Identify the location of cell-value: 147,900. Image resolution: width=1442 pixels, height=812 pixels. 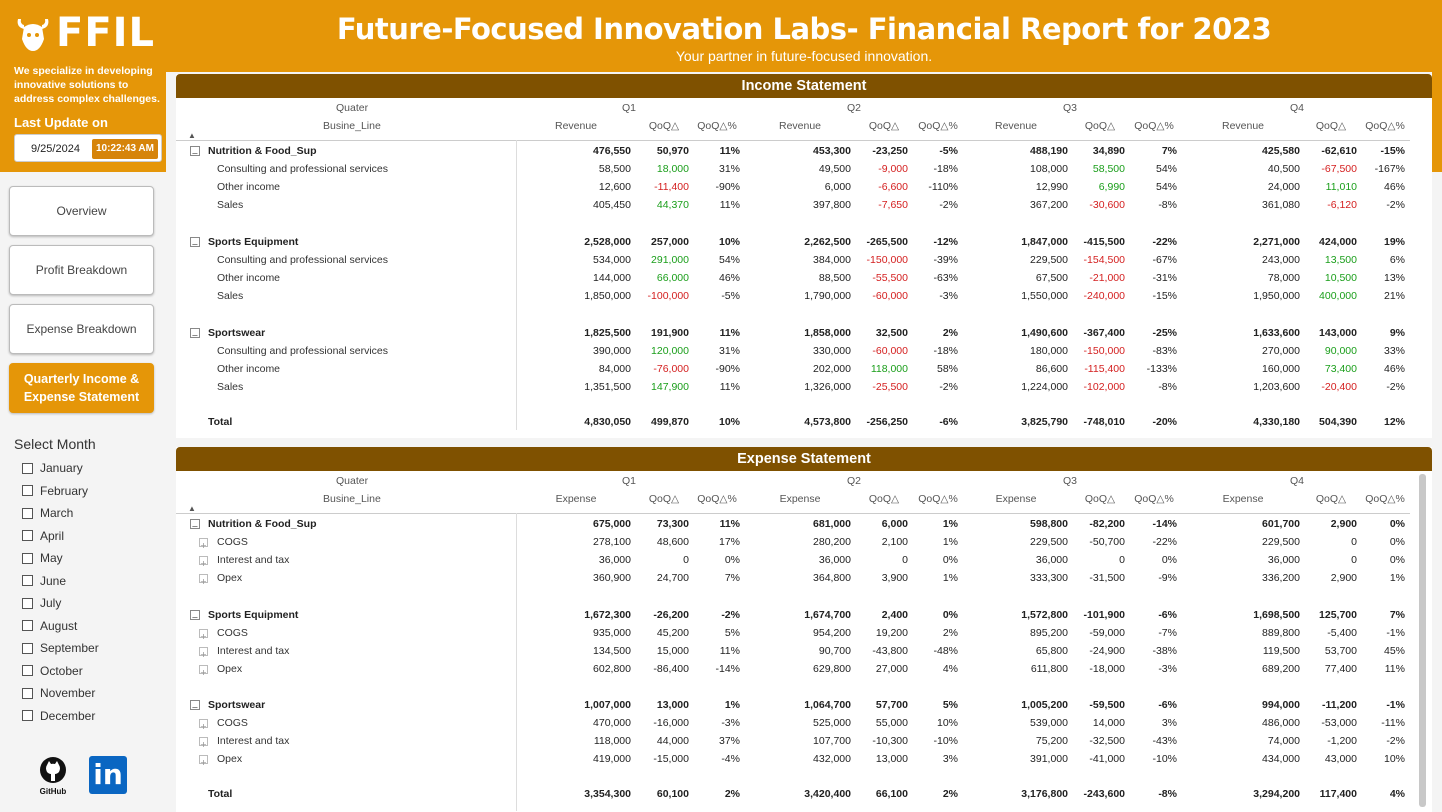
(670, 387).